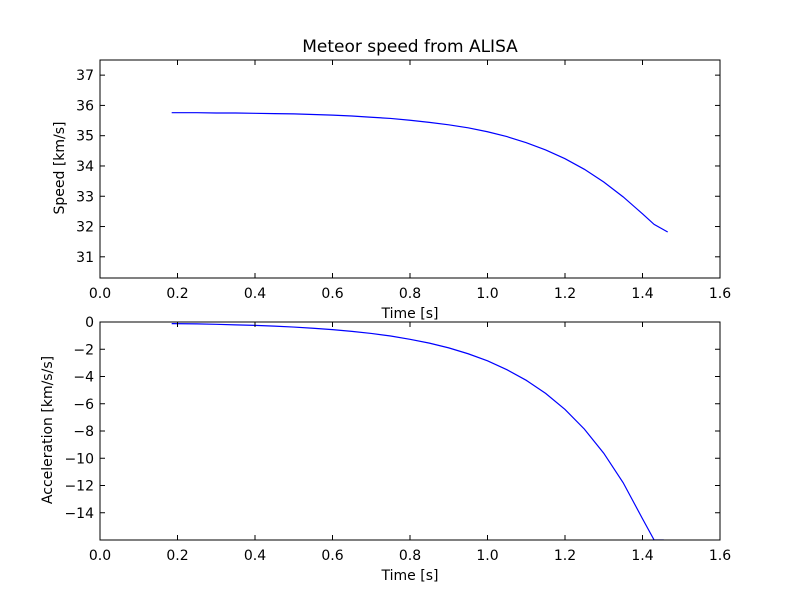 Image resolution: width=800 pixels, height=600 pixels. What do you see at coordinates (332, 556) in the screenshot?
I see `acceleration-x-tick-label: 0.6` at bounding box center [332, 556].